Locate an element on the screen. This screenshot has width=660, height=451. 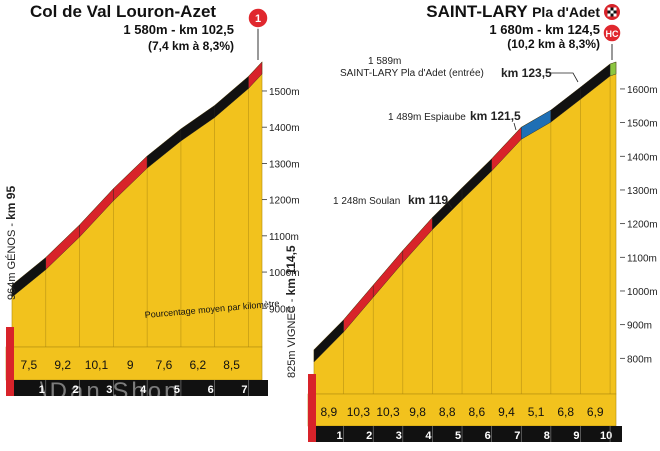
watermark: \Dan Shop is located at coordinates (110, 391).